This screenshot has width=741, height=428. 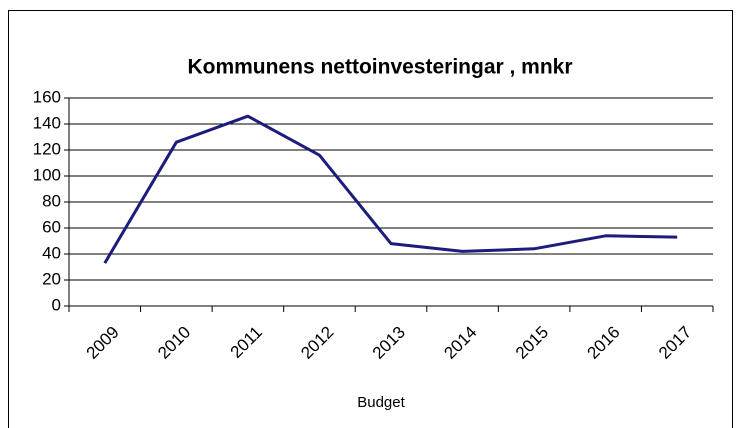 I want to click on y-tick-label: 80, so click(x=51, y=200).